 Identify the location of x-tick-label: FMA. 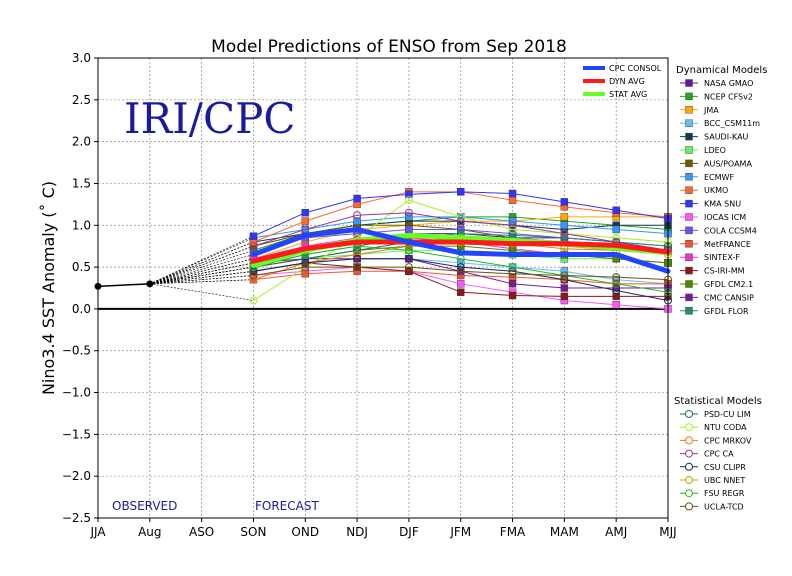
(513, 532).